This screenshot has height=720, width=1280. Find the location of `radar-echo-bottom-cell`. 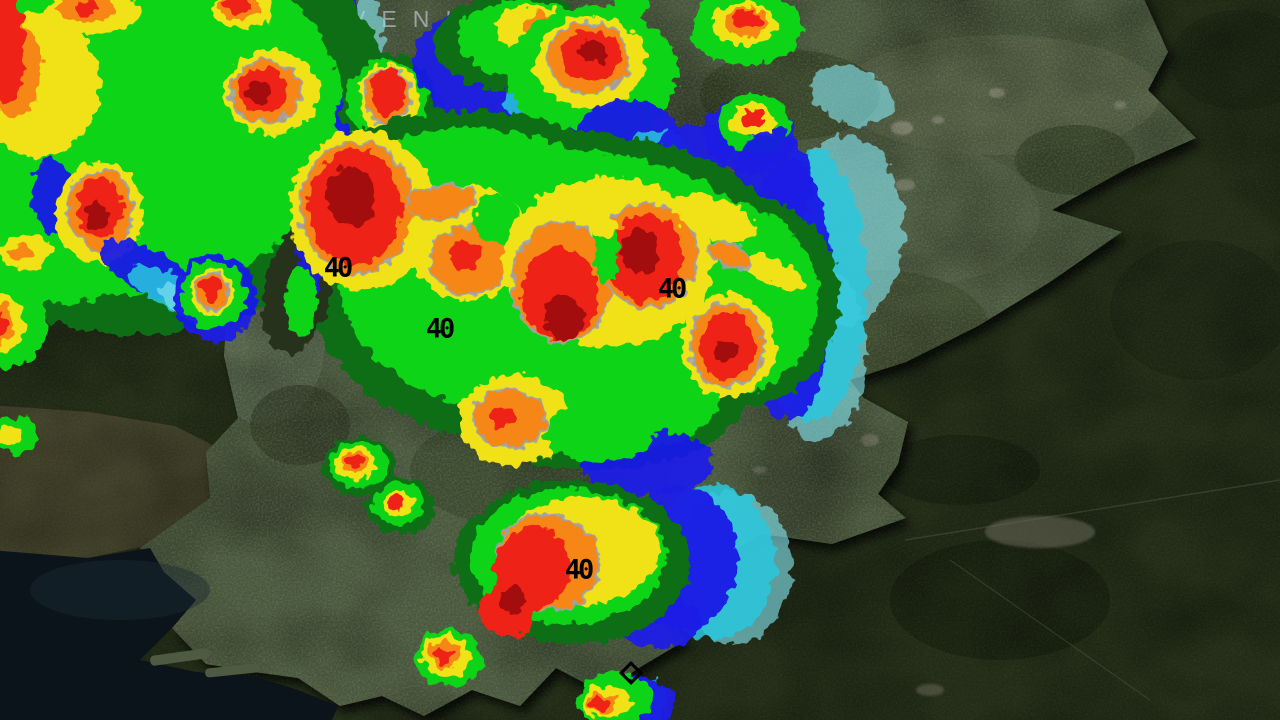

radar-echo-bottom-cell is located at coordinates (600, 704).